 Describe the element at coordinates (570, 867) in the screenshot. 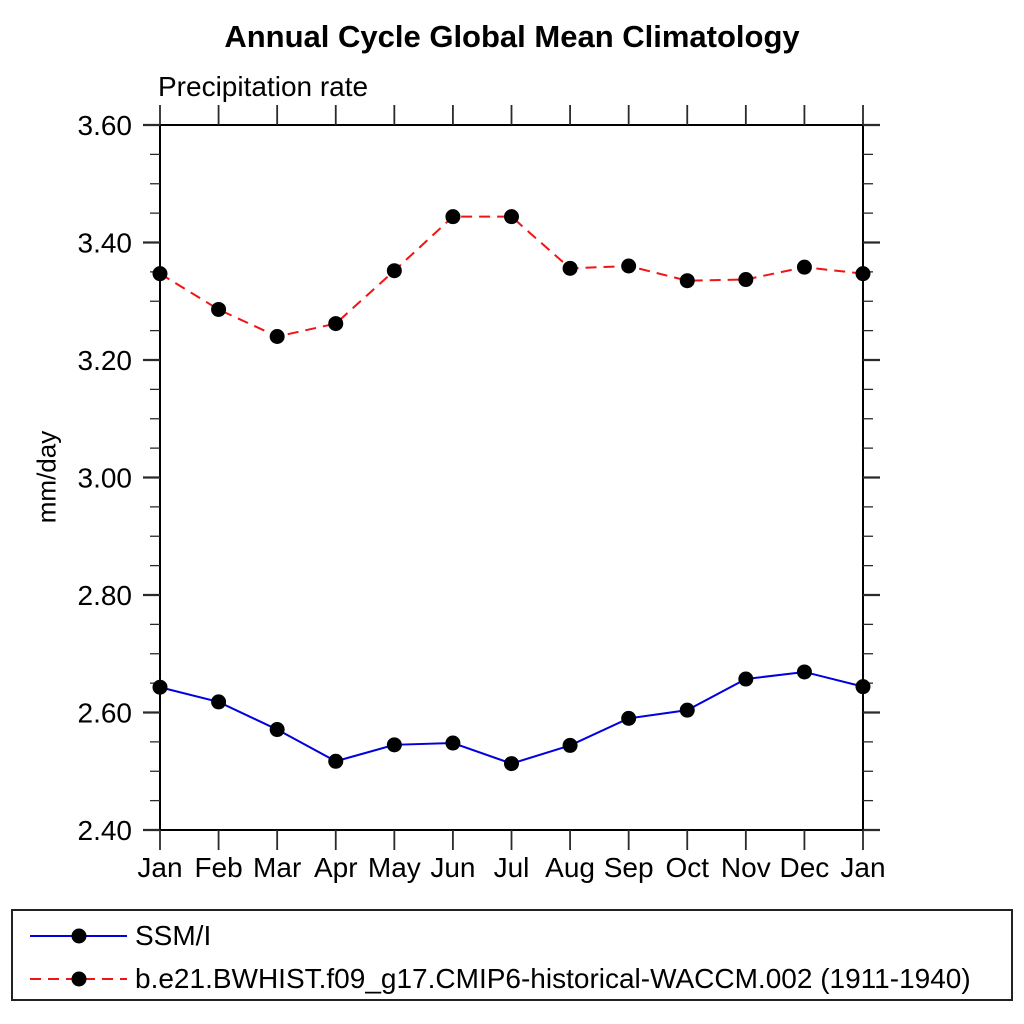

I see `x-axis-tick-label: Aug` at that location.